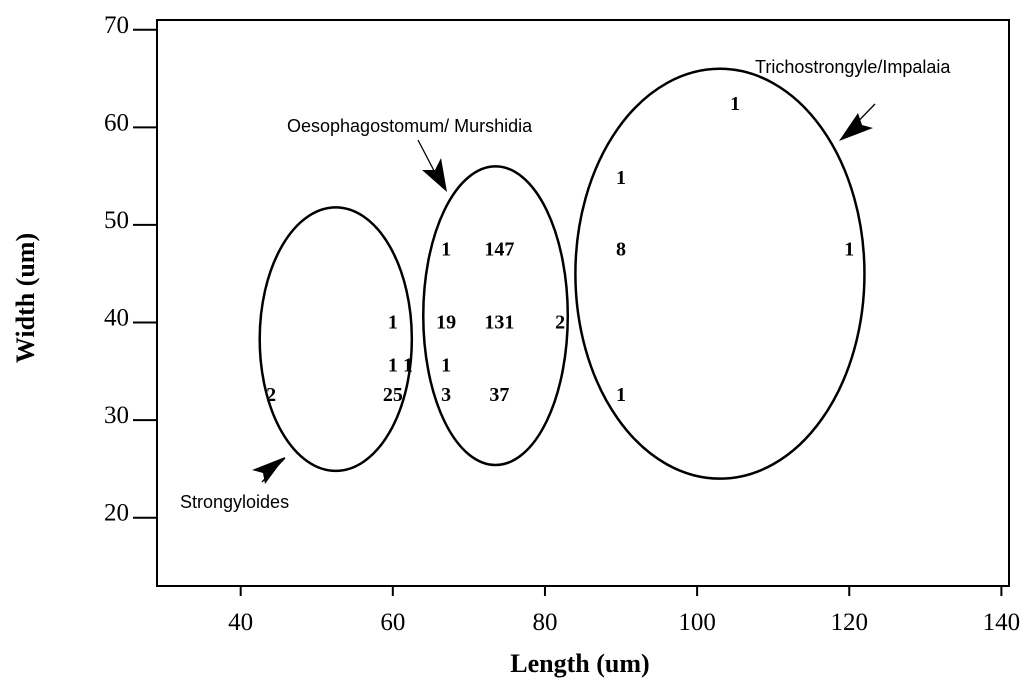 The width and height of the screenshot is (1032, 689). What do you see at coordinates (621, 249) in the screenshot?
I see `count-label: 8` at bounding box center [621, 249].